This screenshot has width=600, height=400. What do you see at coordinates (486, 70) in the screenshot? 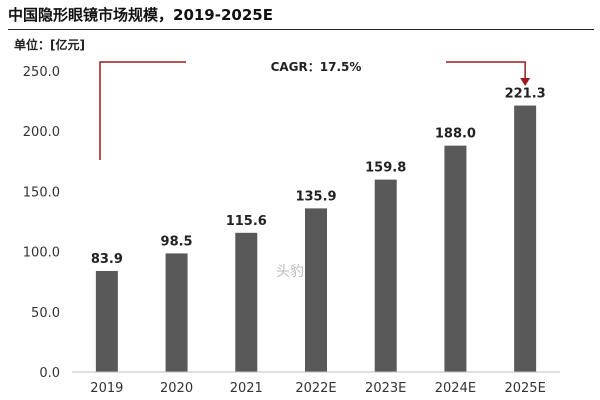
I see `cagr-bracket-right` at bounding box center [486, 70].